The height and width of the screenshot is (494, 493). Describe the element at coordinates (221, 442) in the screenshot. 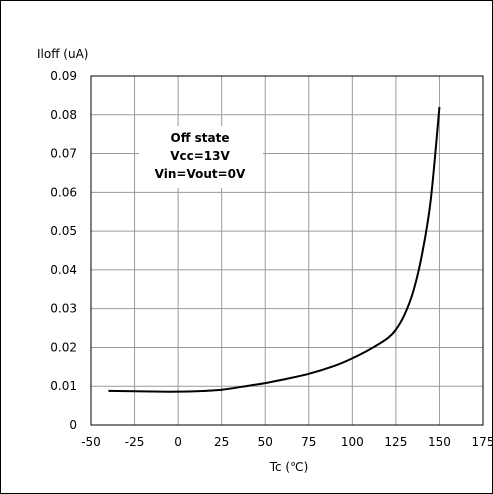

I see `x-tick-label: 25` at that location.